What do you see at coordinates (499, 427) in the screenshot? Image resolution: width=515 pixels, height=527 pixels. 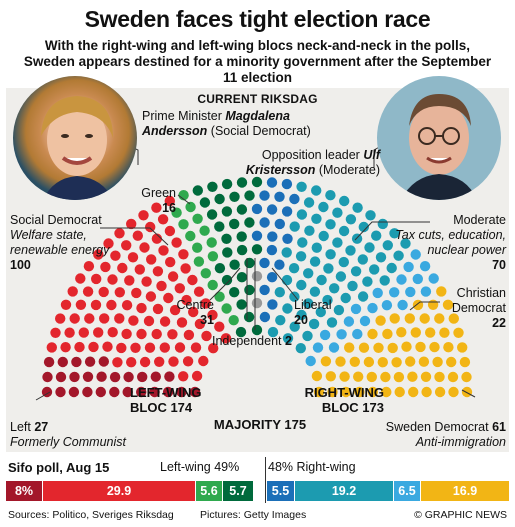 I see `sweden-democrat-seats: 61` at bounding box center [499, 427].